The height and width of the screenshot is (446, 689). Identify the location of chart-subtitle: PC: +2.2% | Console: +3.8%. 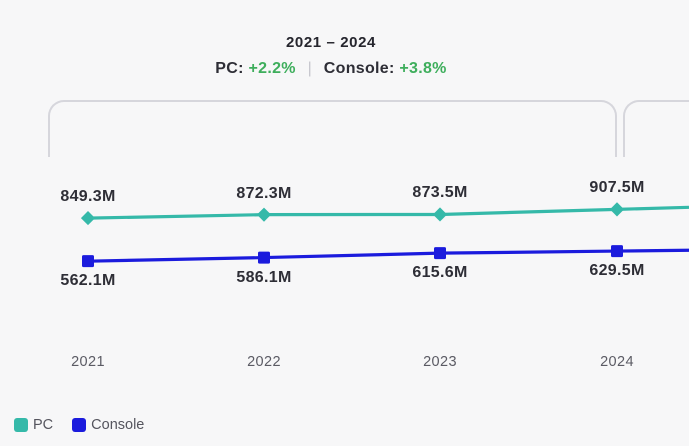
(331, 69).